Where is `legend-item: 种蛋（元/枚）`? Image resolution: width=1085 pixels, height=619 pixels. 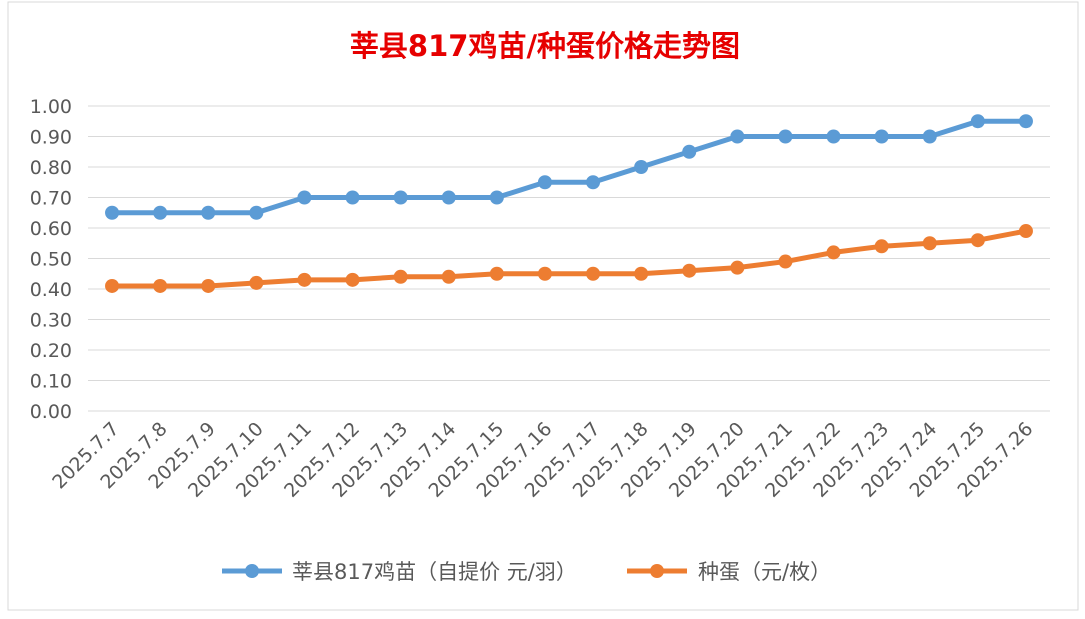 legend-item: 种蛋（元/枚） is located at coordinates (729, 572).